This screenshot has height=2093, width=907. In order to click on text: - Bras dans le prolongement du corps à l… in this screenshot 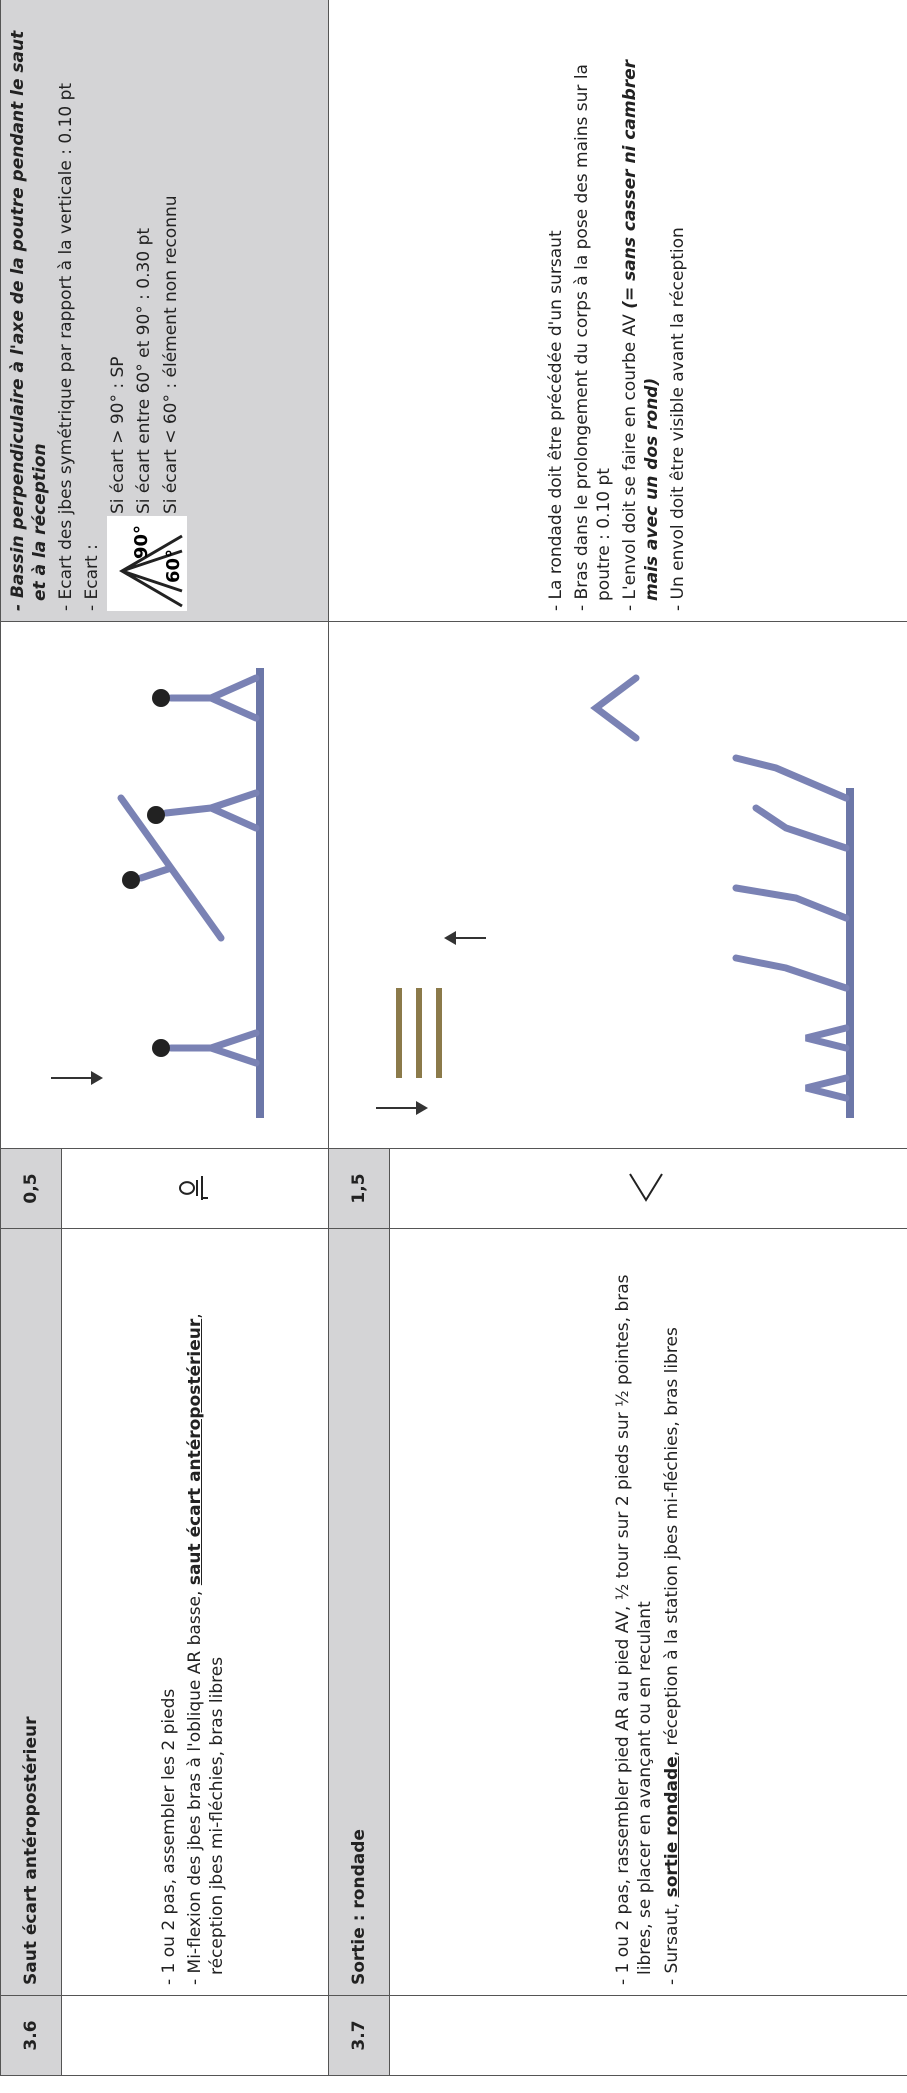, I will do `click(592, 337)`.